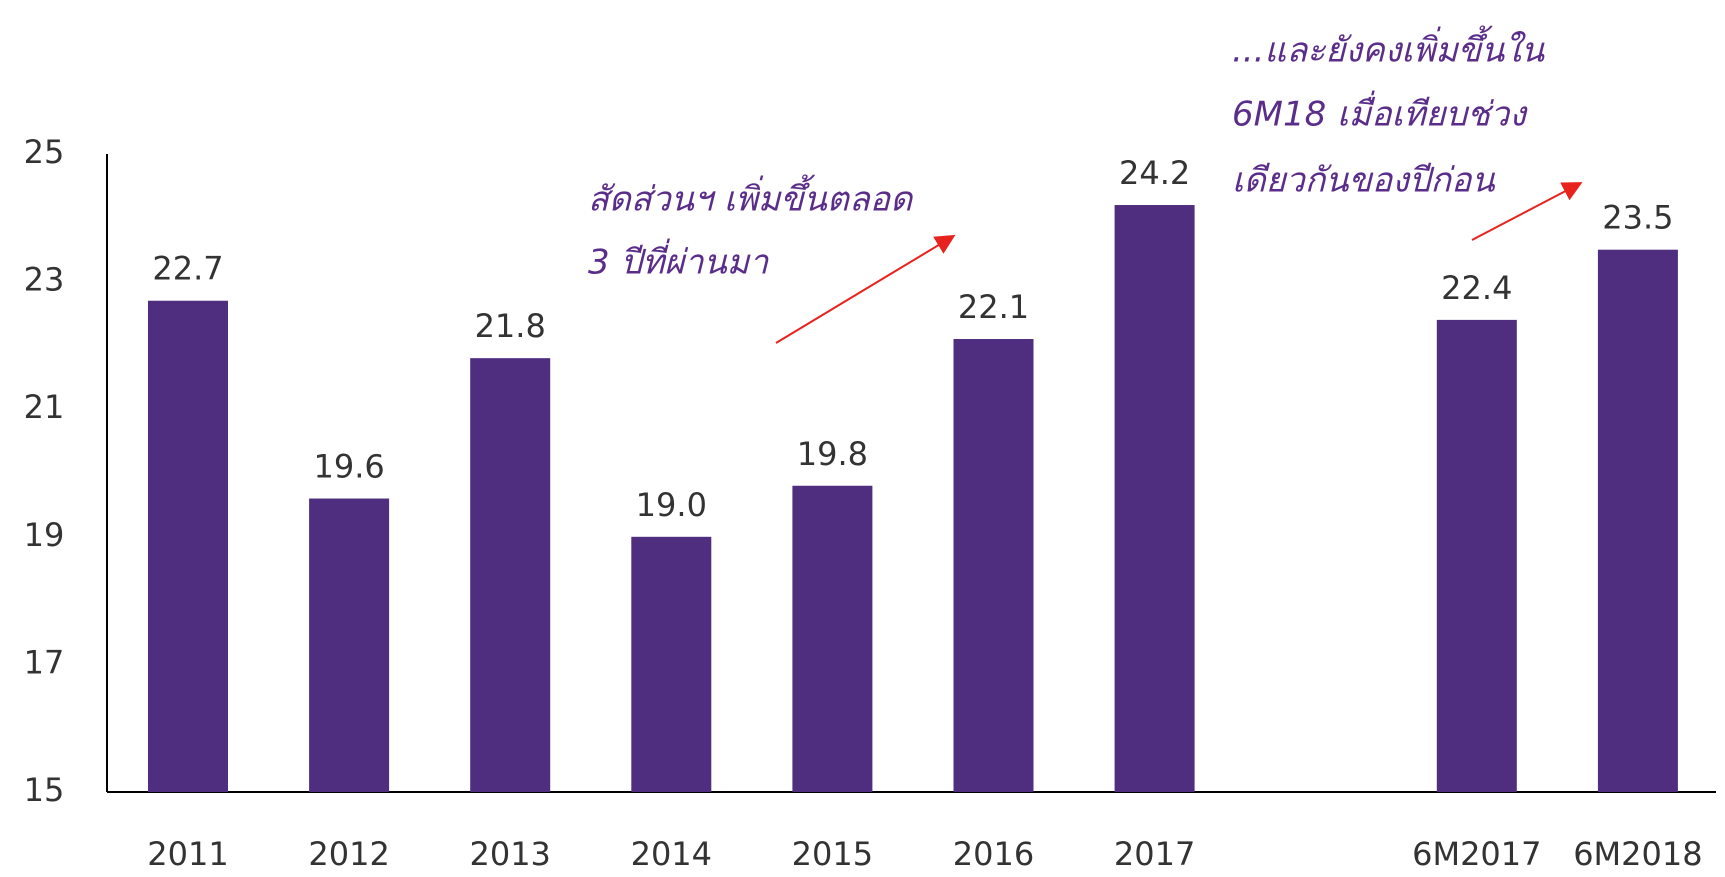 This screenshot has height=877, width=1725. What do you see at coordinates (44, 662) in the screenshot?
I see `y-tick-label: 17` at bounding box center [44, 662].